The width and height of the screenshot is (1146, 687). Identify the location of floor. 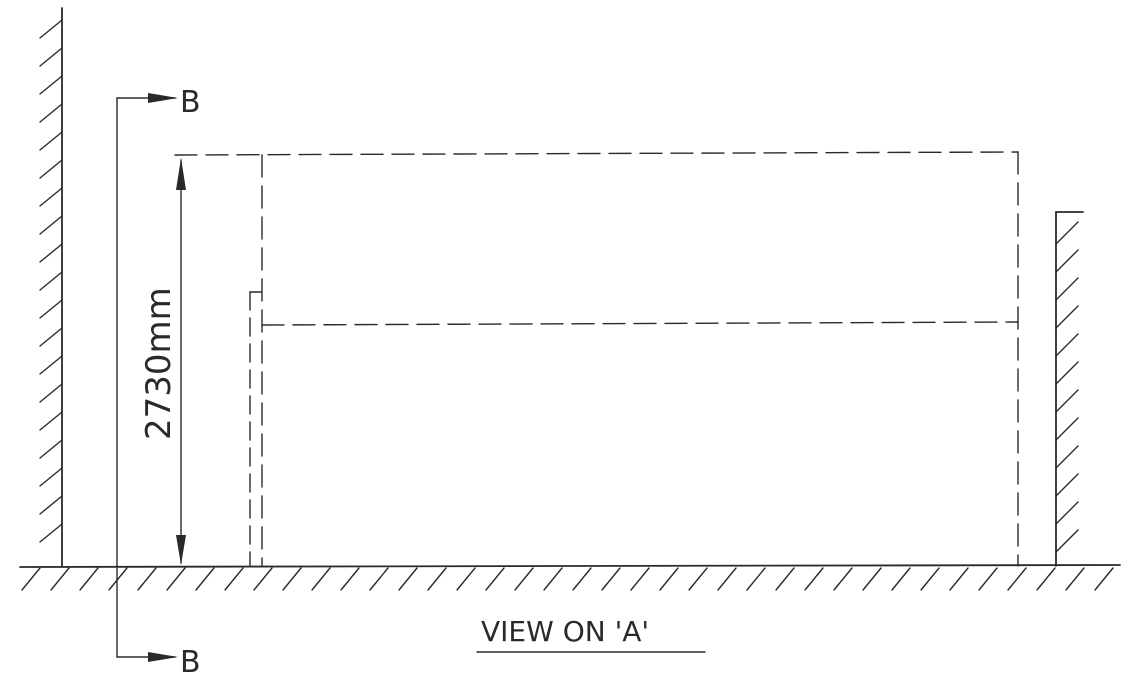
(570, 577).